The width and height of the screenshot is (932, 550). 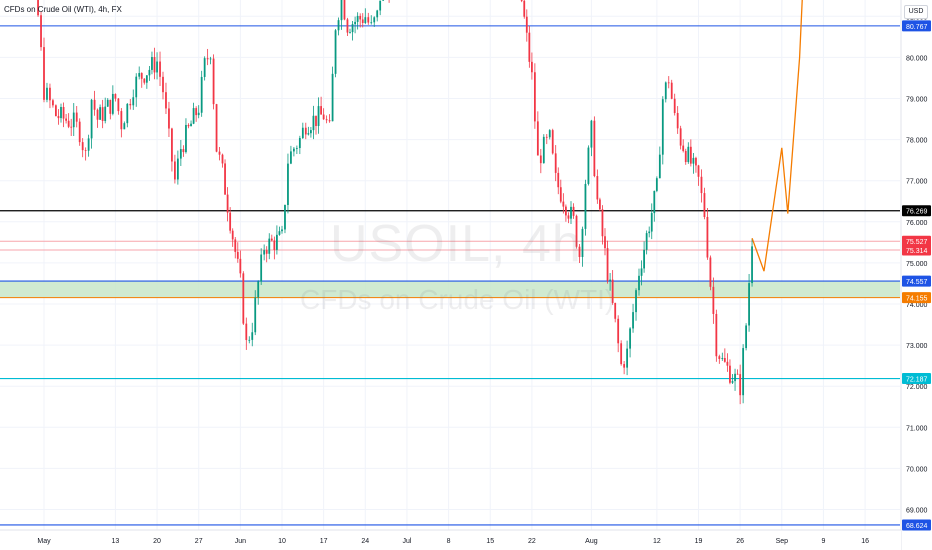 What do you see at coordinates (782, 541) in the screenshot?
I see `time-tick-label: Sep` at bounding box center [782, 541].